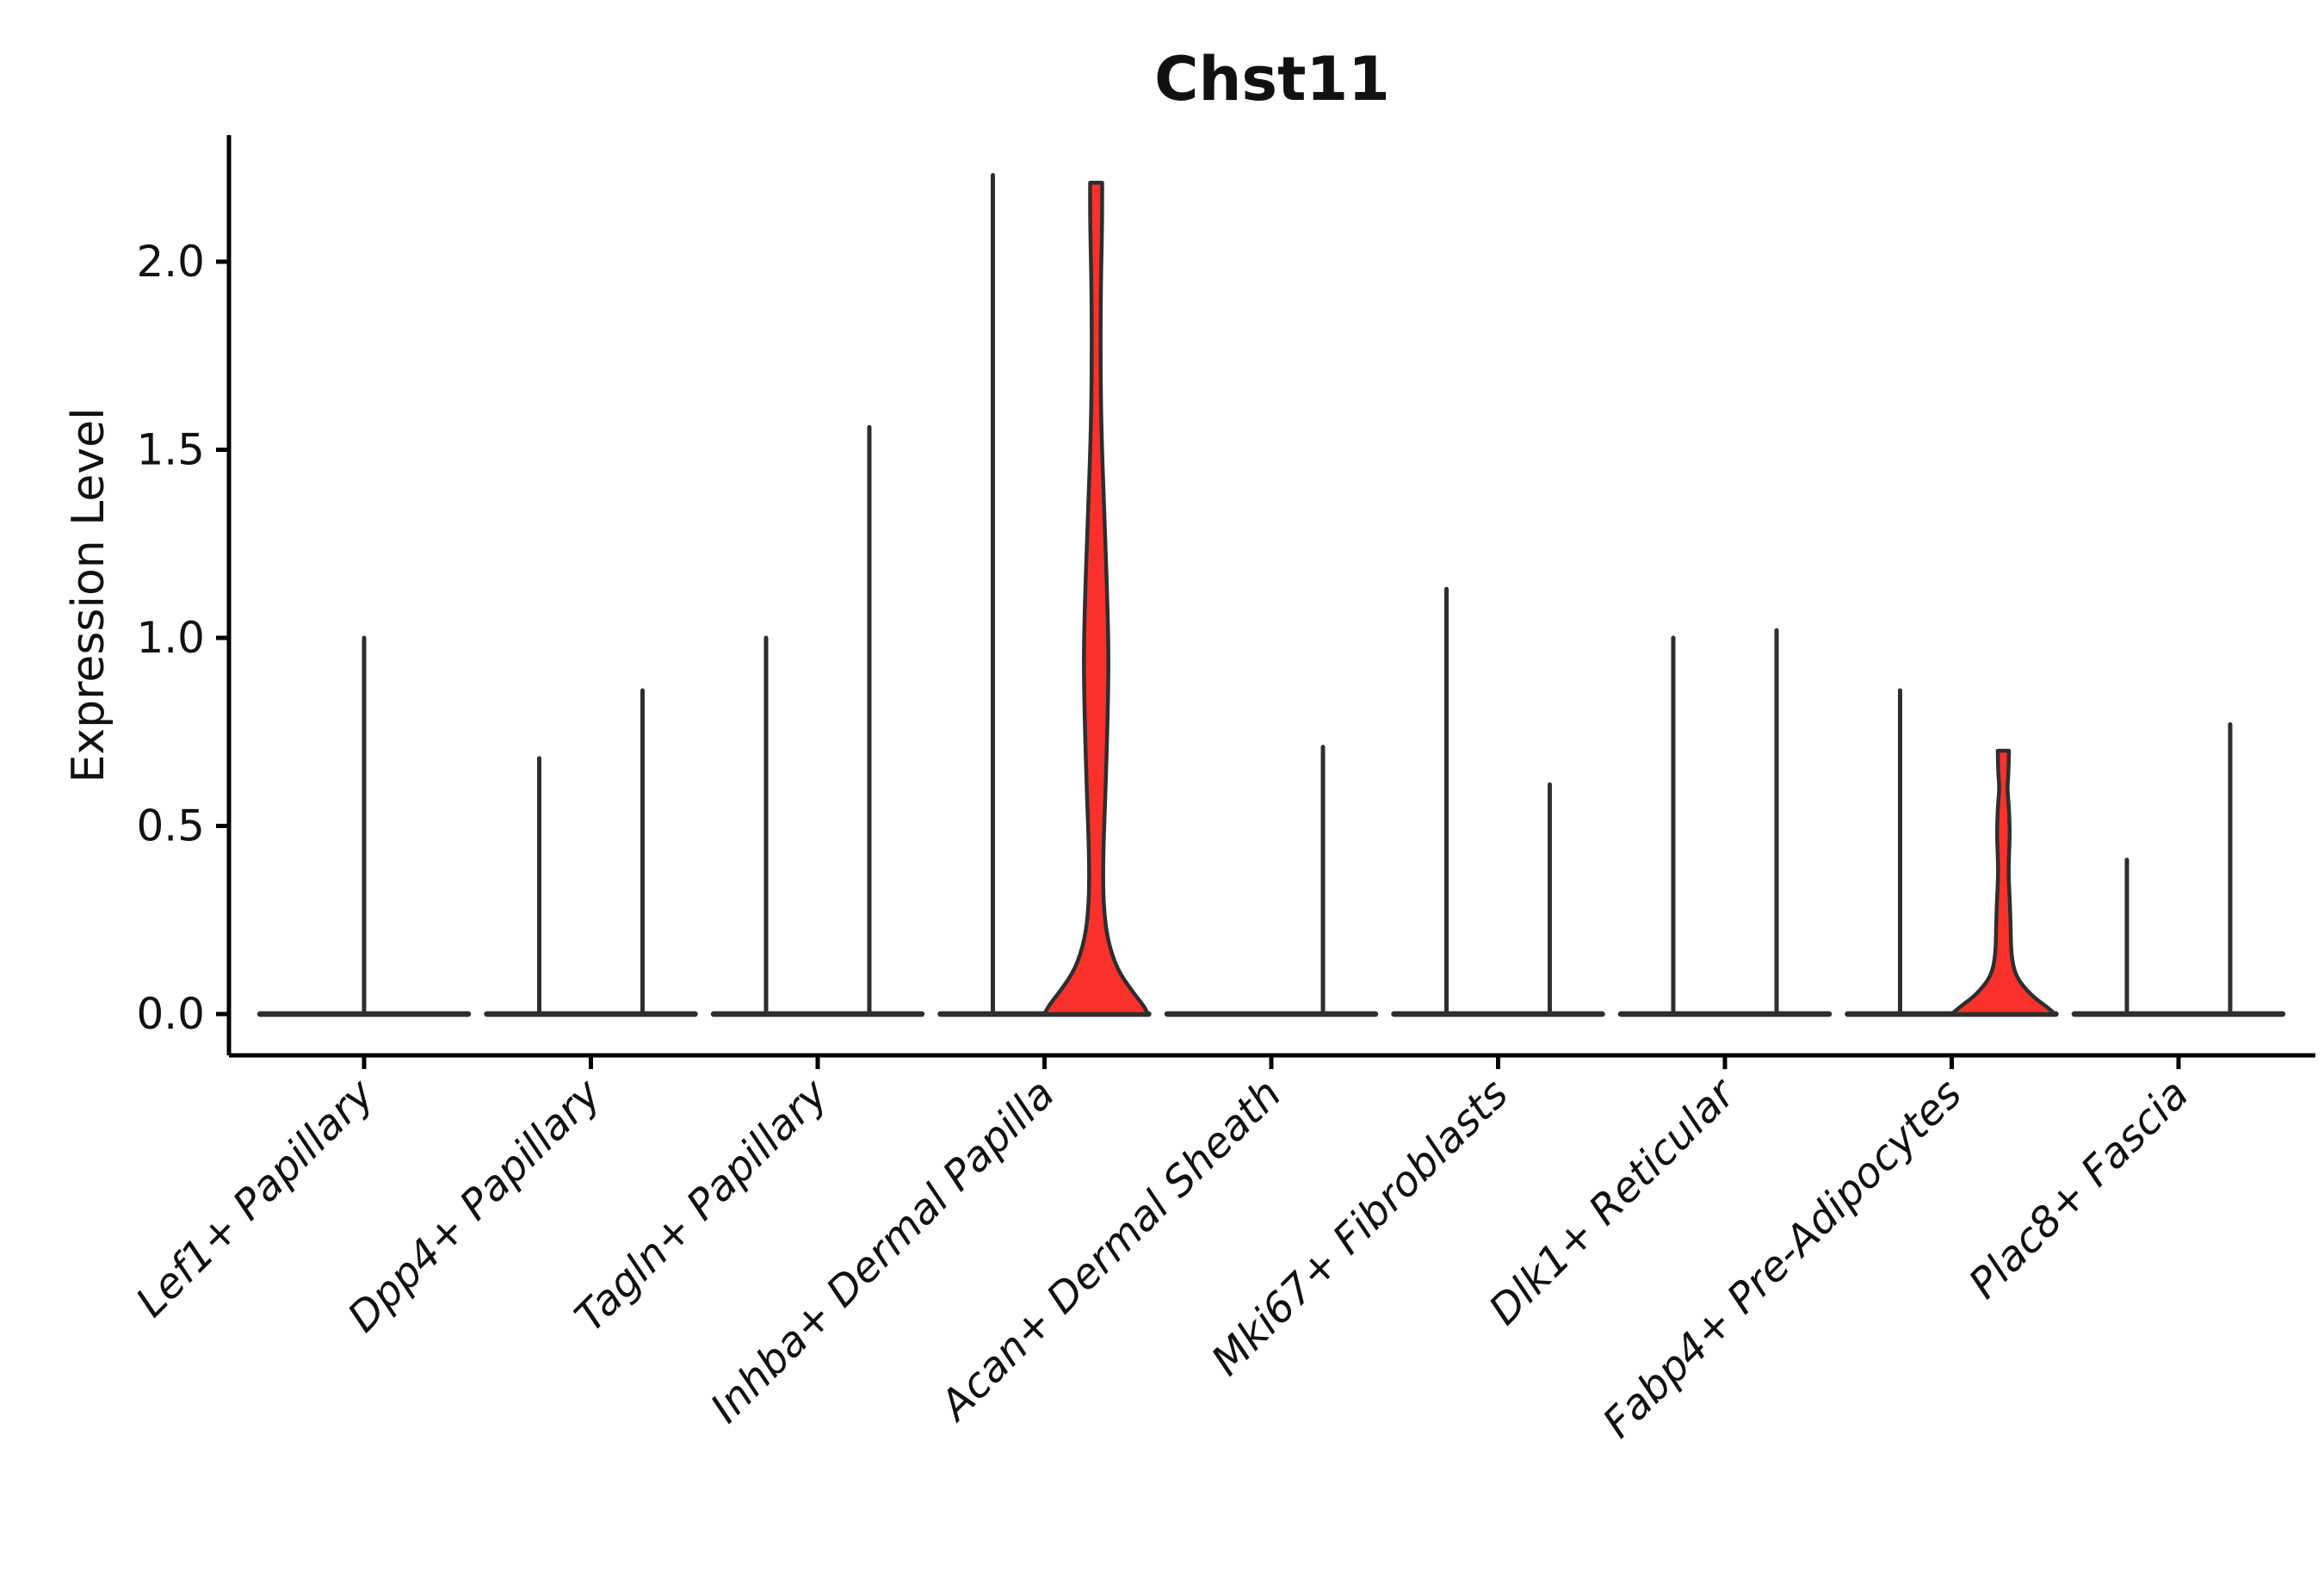 The height and width of the screenshot is (1577, 2324). Describe the element at coordinates (474, 1205) in the screenshot. I see `x-tick-label: Dpp4+ Papillary` at that location.